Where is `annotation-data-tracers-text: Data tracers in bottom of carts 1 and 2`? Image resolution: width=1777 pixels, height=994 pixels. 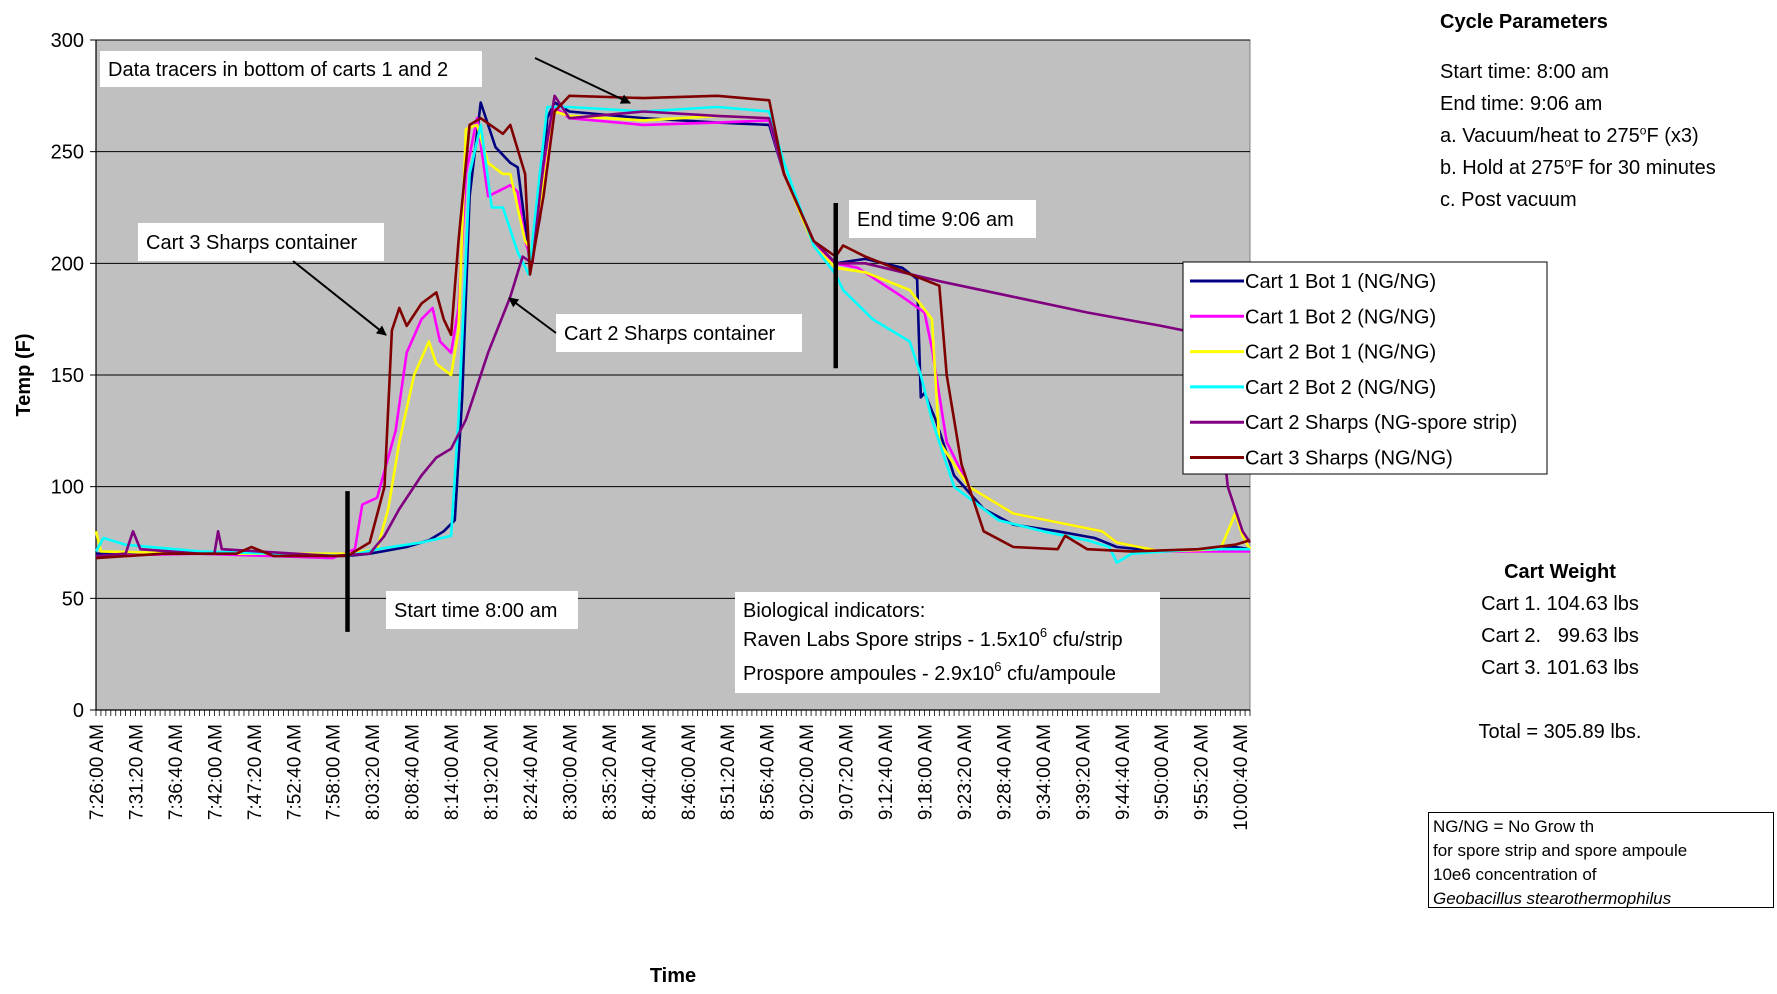
annotation-data-tracers-text: Data tracers in bottom of carts 1 and 2 is located at coordinates (278, 70).